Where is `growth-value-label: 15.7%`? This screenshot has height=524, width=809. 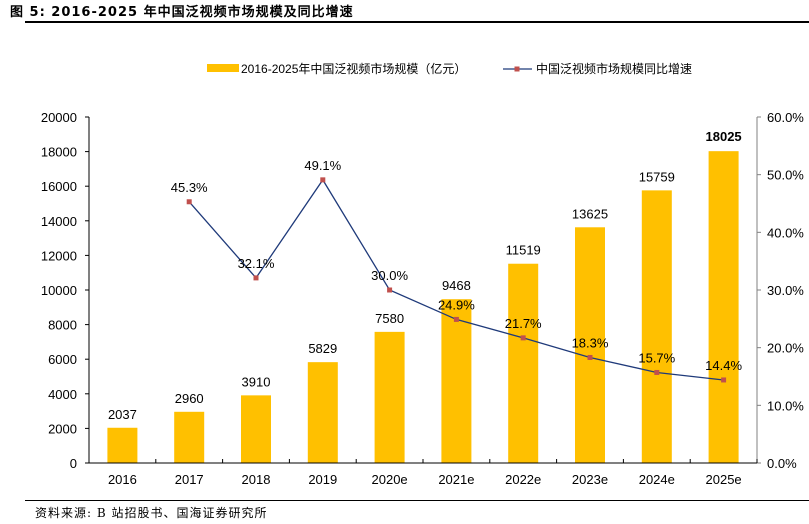
growth-value-label: 15.7% is located at coordinates (656, 357).